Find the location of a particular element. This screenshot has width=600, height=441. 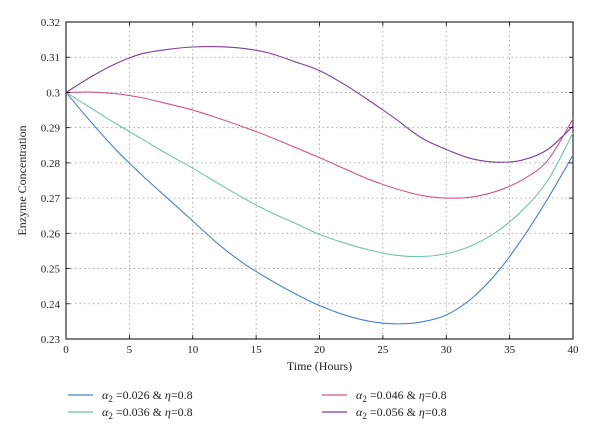

y-tick-label: 0.28 is located at coordinates (51, 164).